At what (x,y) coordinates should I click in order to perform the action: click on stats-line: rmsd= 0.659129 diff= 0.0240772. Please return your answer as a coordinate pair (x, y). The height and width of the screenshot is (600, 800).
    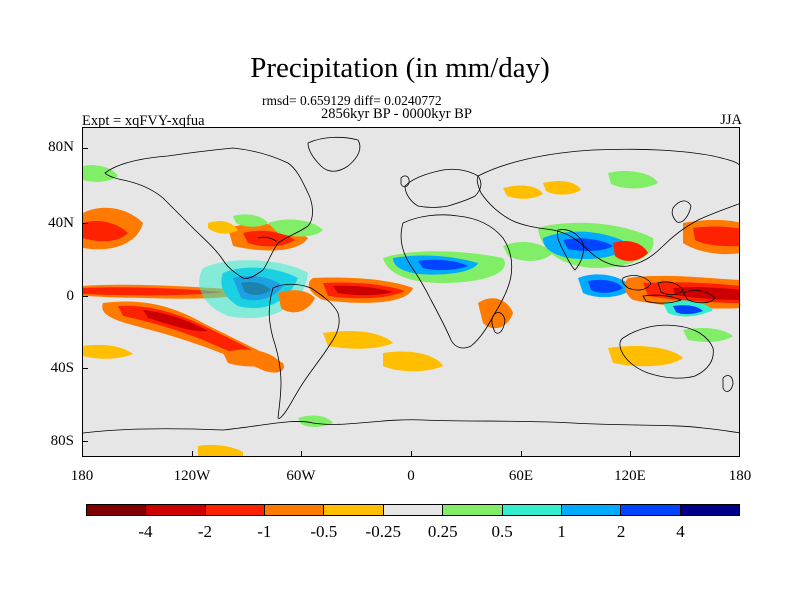
    Looking at the image, I should click on (352, 100).